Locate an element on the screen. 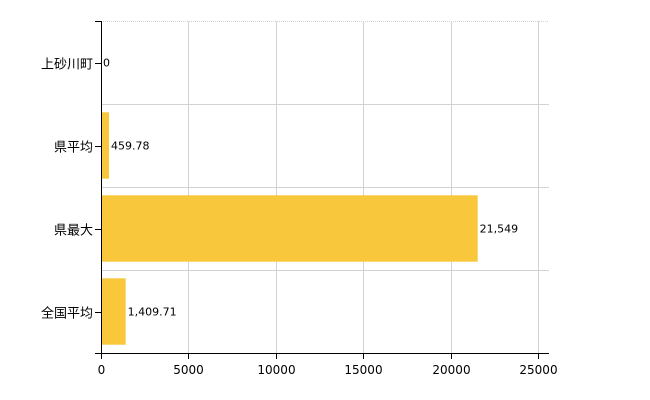 The height and width of the screenshot is (400, 650). data-label: 21,549 is located at coordinates (499, 229).